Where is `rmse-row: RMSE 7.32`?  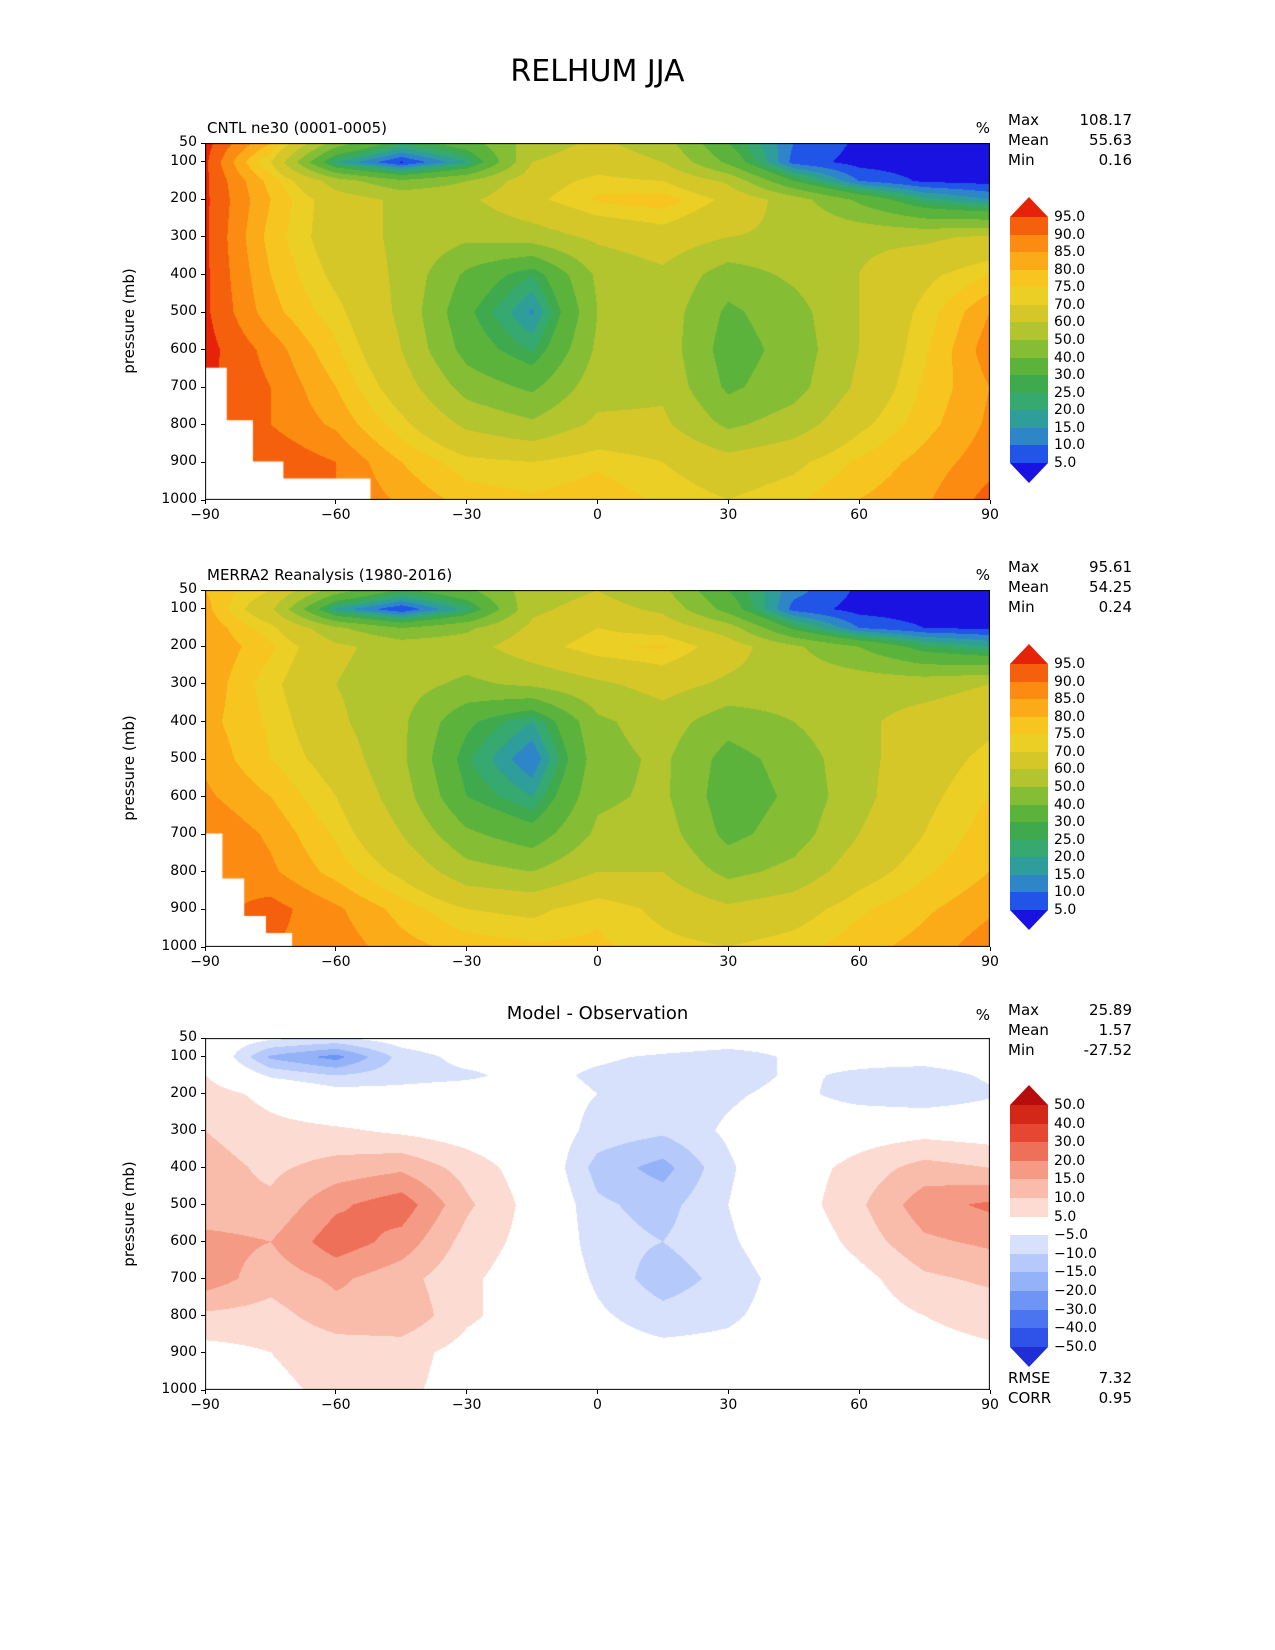 rmse-row: RMSE 7.32 is located at coordinates (1070, 1378).